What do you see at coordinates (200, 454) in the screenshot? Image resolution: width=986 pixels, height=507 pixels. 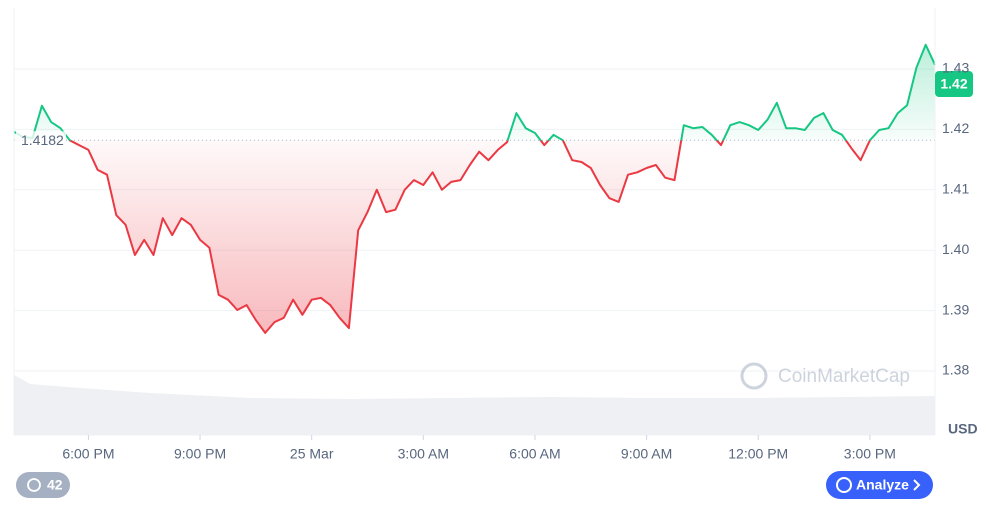 I see `x-tick-label: 9:00 PM` at bounding box center [200, 454].